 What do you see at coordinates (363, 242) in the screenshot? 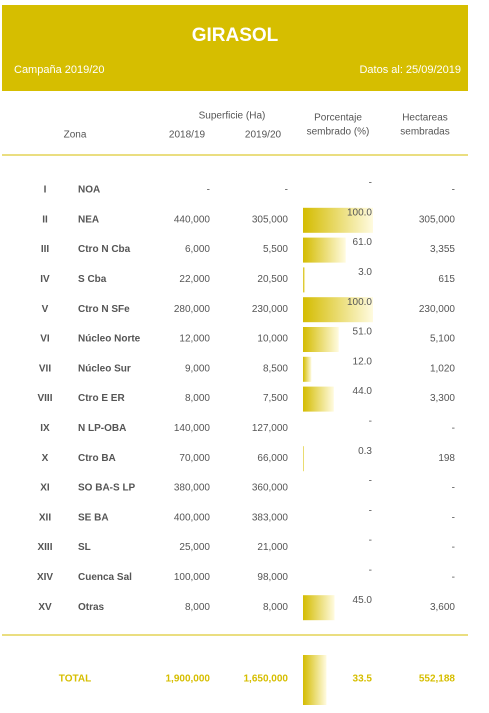
I see `pct: 61.0` at bounding box center [363, 242].